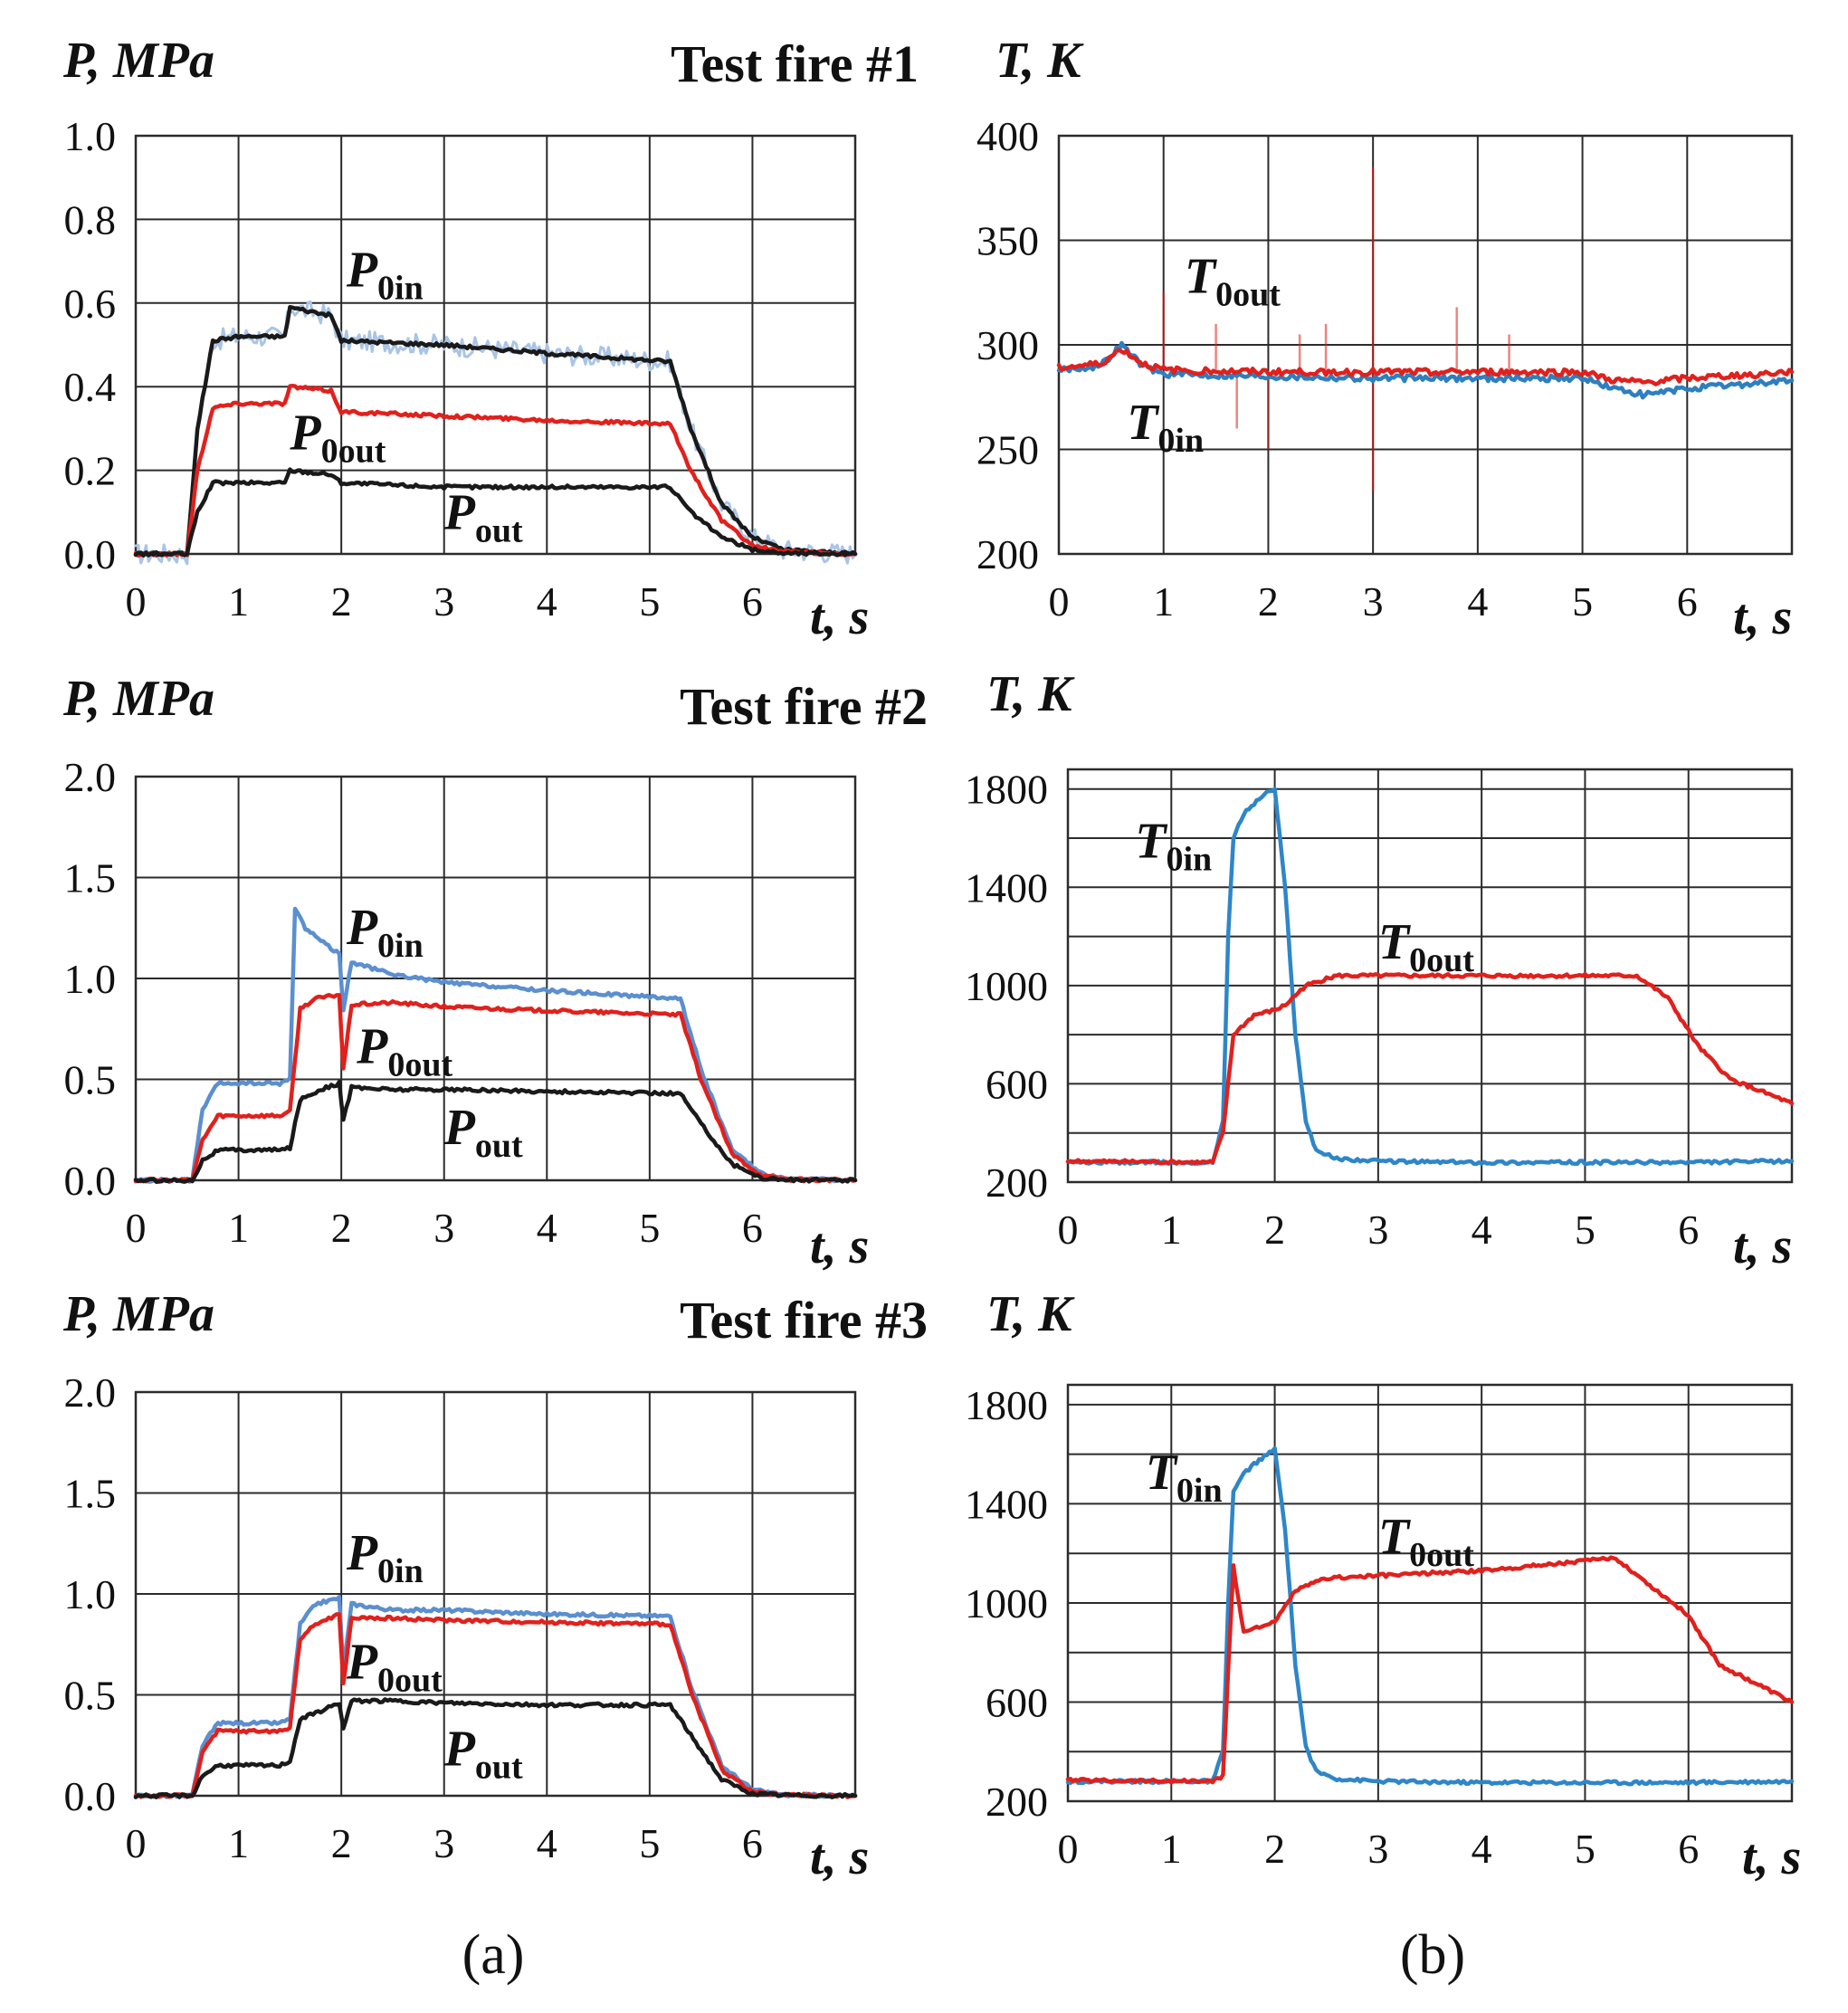 Image resolution: width=1848 pixels, height=2013 pixels. I want to click on chart-title: Test fire #2, so click(804, 706).